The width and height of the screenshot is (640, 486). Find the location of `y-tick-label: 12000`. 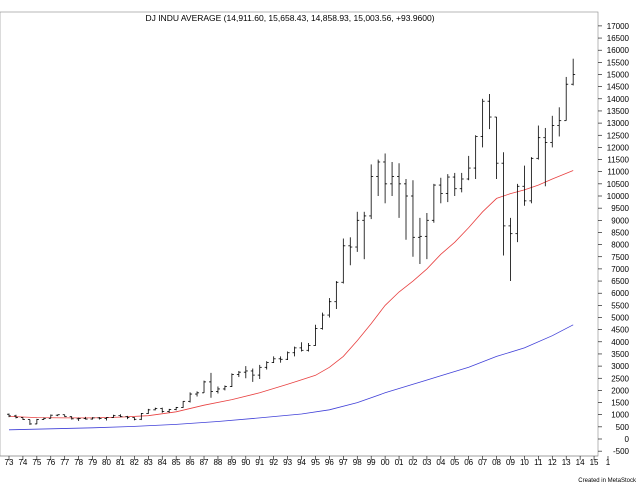

y-tick-label: 12000 is located at coordinates (618, 147).